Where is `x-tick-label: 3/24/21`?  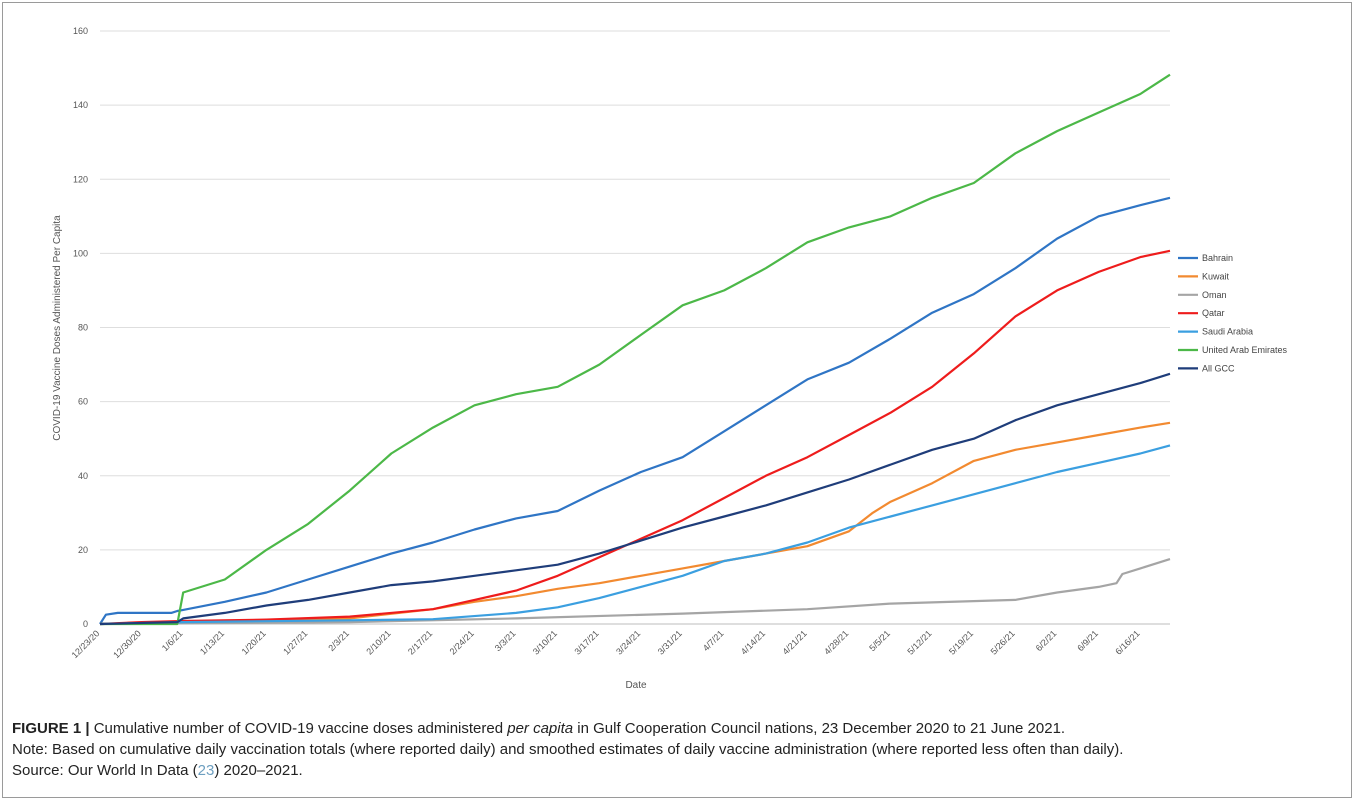
x-tick-label: 3/24/21 is located at coordinates (628, 642).